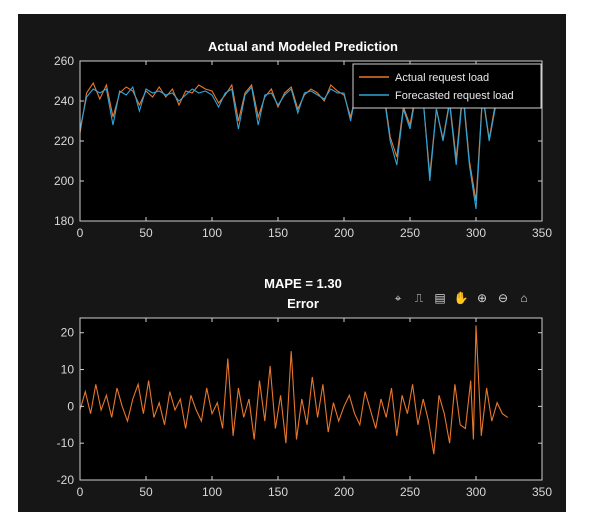 This screenshot has width=589, height=530. What do you see at coordinates (68, 370) in the screenshot?
I see `y-tick-label: 10` at bounding box center [68, 370].